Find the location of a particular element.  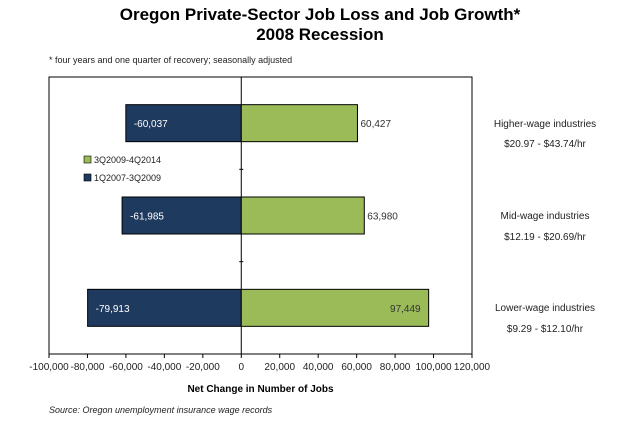

x-tick-label: -40,000 is located at coordinates (164, 367).